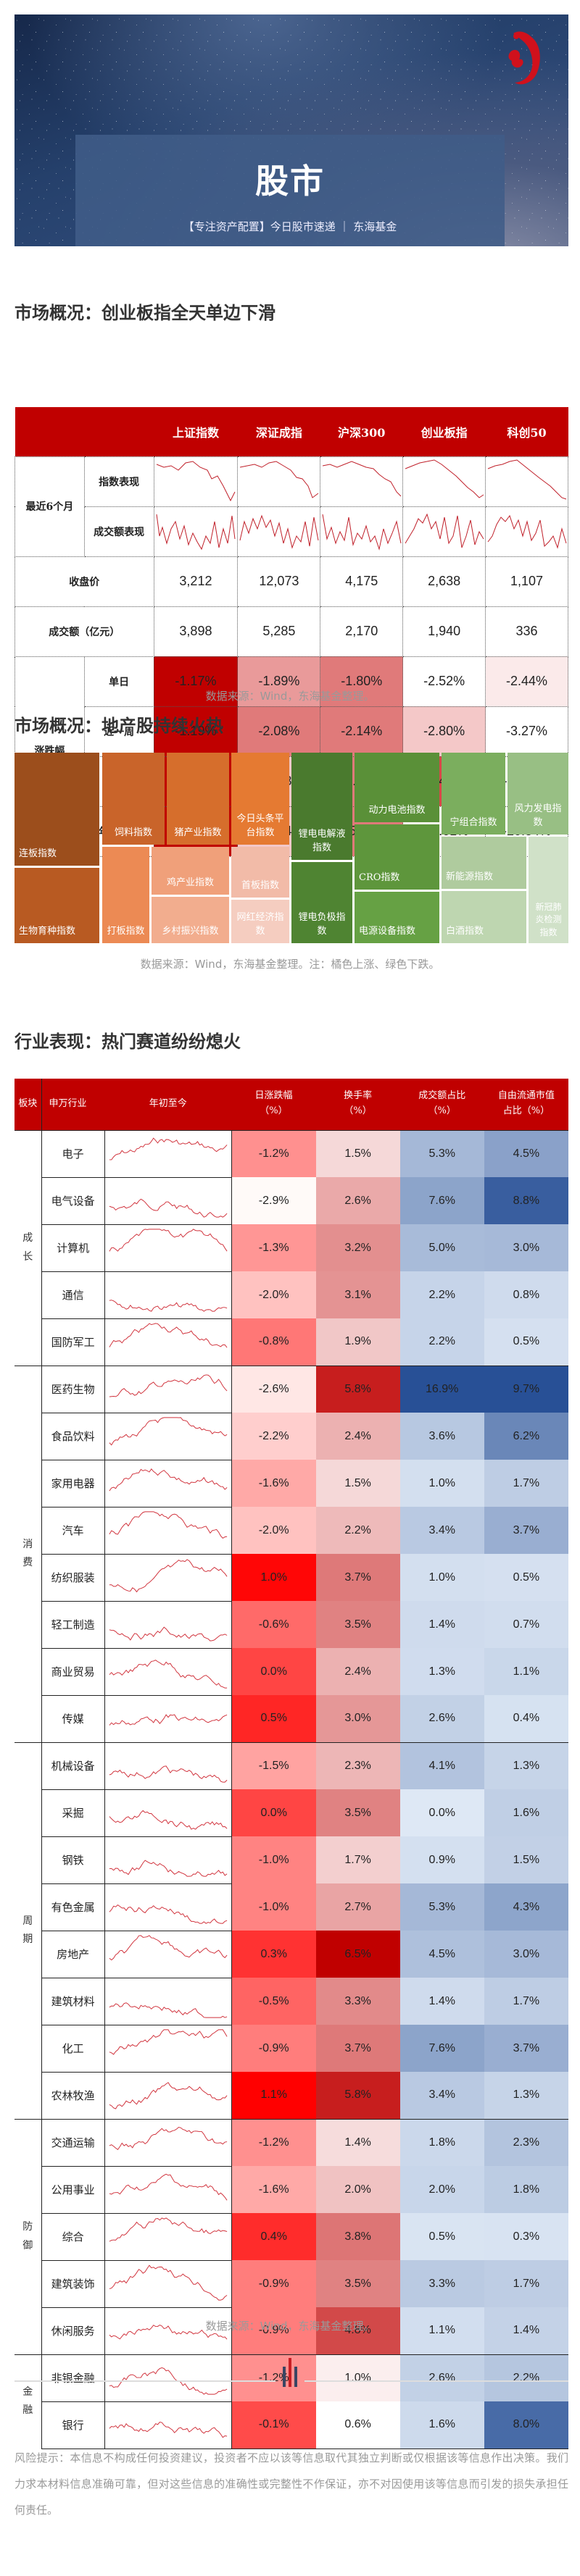 Image resolution: width=580 pixels, height=2576 pixels. Describe the element at coordinates (196, 681) in the screenshot. I see `change-cell: -1.17%` at that location.